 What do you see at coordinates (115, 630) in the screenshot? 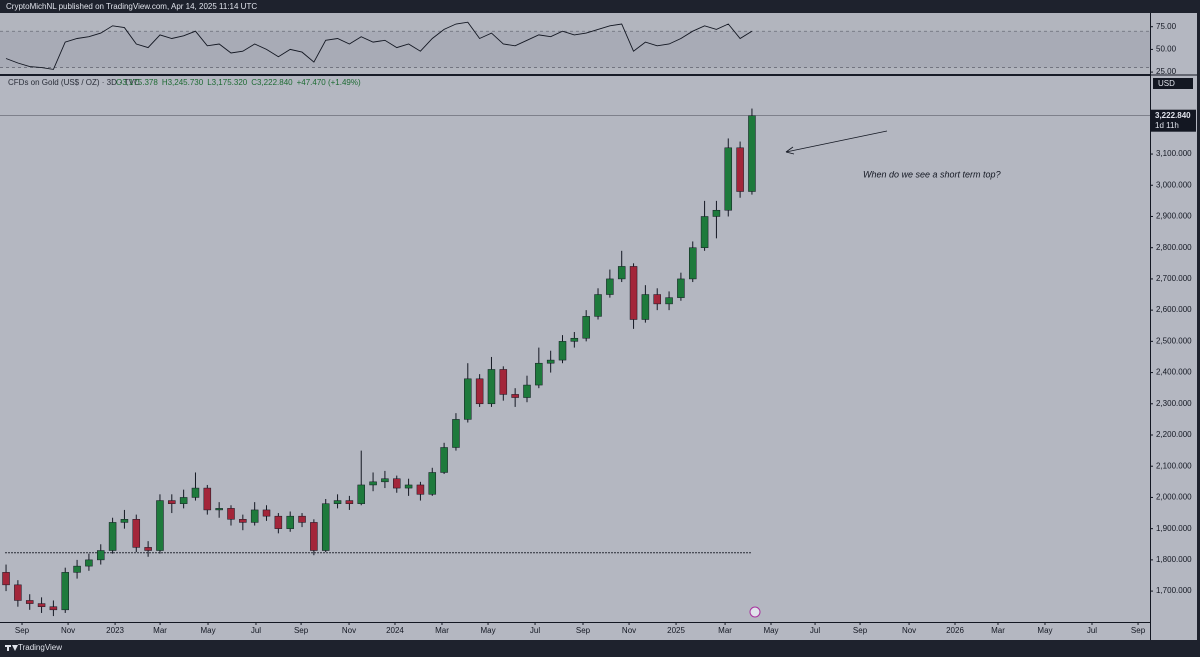
I see `x-tick-label: 2023` at bounding box center [115, 630].